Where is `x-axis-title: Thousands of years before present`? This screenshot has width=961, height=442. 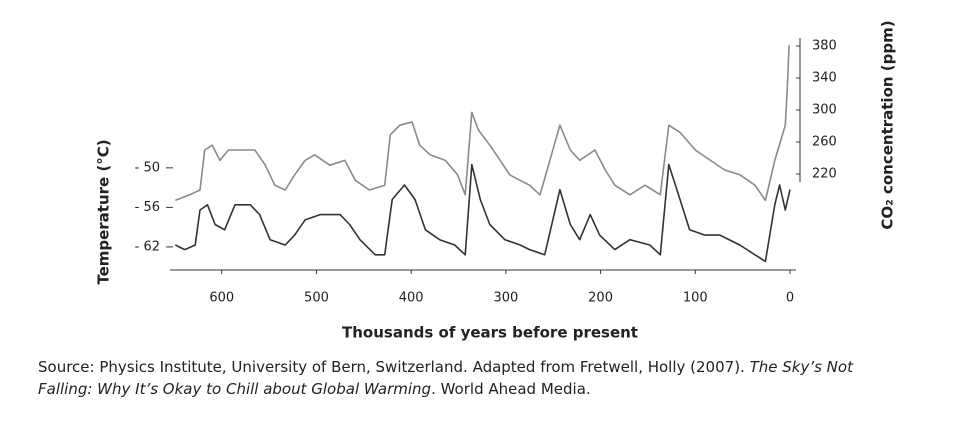
x-axis-title: Thousands of years before present is located at coordinates (490, 333).